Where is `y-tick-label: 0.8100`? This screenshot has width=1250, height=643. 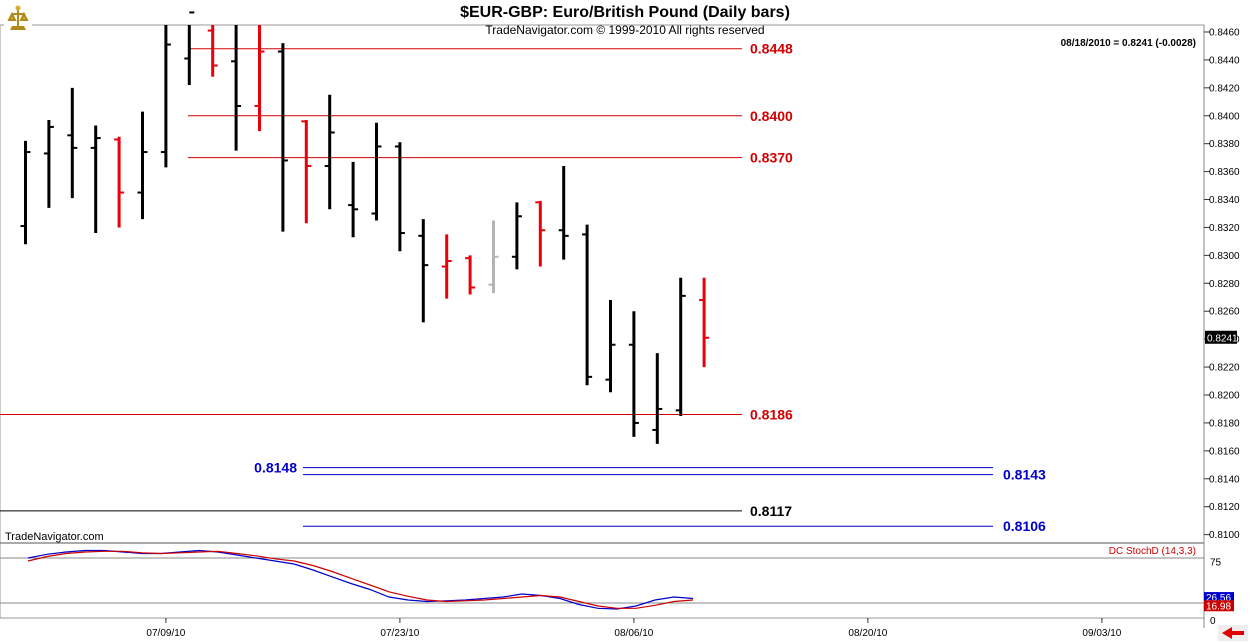
y-tick-label: 0.8100 is located at coordinates (1224, 535).